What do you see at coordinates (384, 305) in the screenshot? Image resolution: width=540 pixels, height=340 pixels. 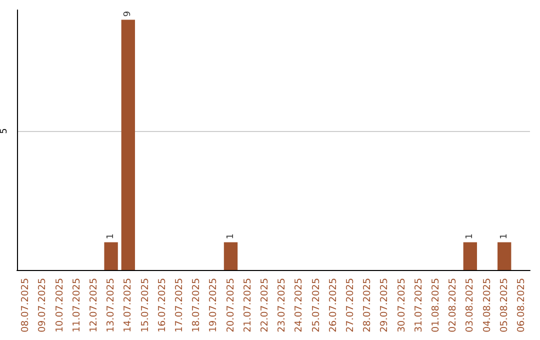 I see `x-tick-label: 29.07.2025` at bounding box center [384, 305].